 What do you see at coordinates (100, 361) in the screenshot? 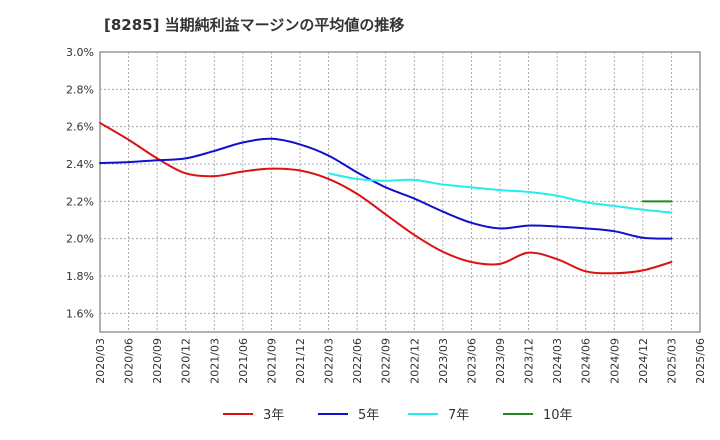
I see `x-tick-label: 2020/03` at bounding box center [100, 361].